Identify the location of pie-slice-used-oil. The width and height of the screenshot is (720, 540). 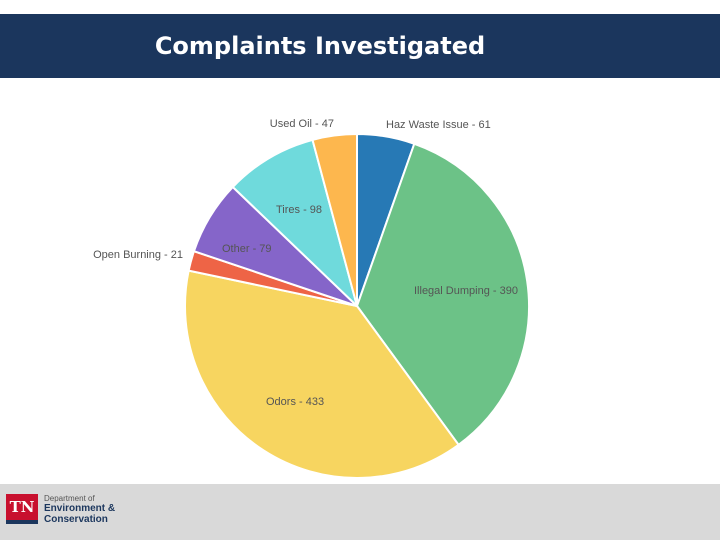
(334, 219).